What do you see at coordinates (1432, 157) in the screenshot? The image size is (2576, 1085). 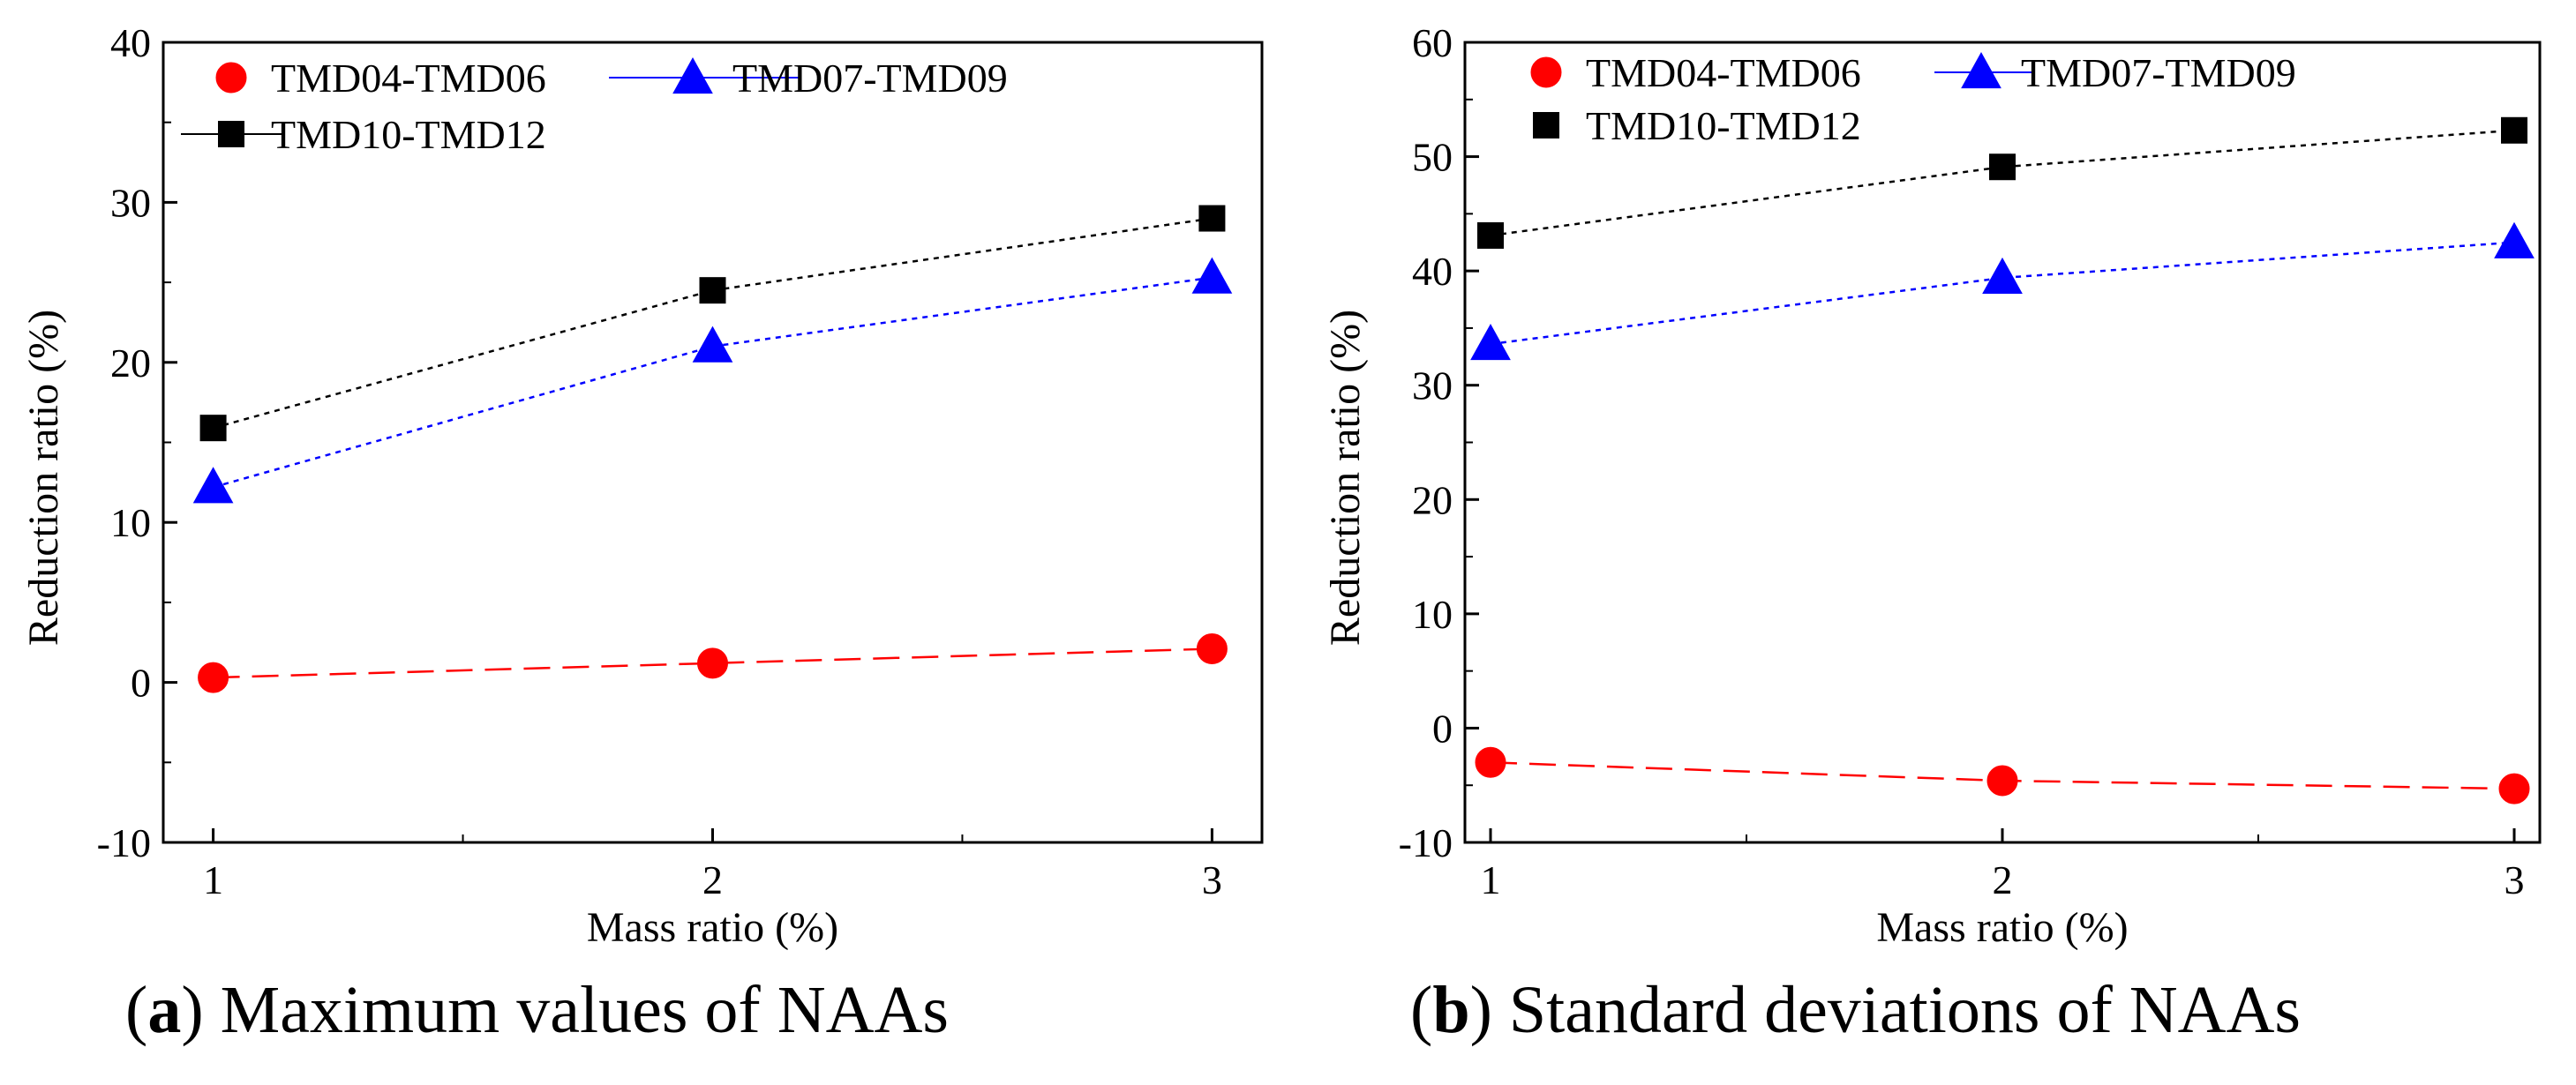 I see `y-tick-label: 50` at bounding box center [1432, 157].